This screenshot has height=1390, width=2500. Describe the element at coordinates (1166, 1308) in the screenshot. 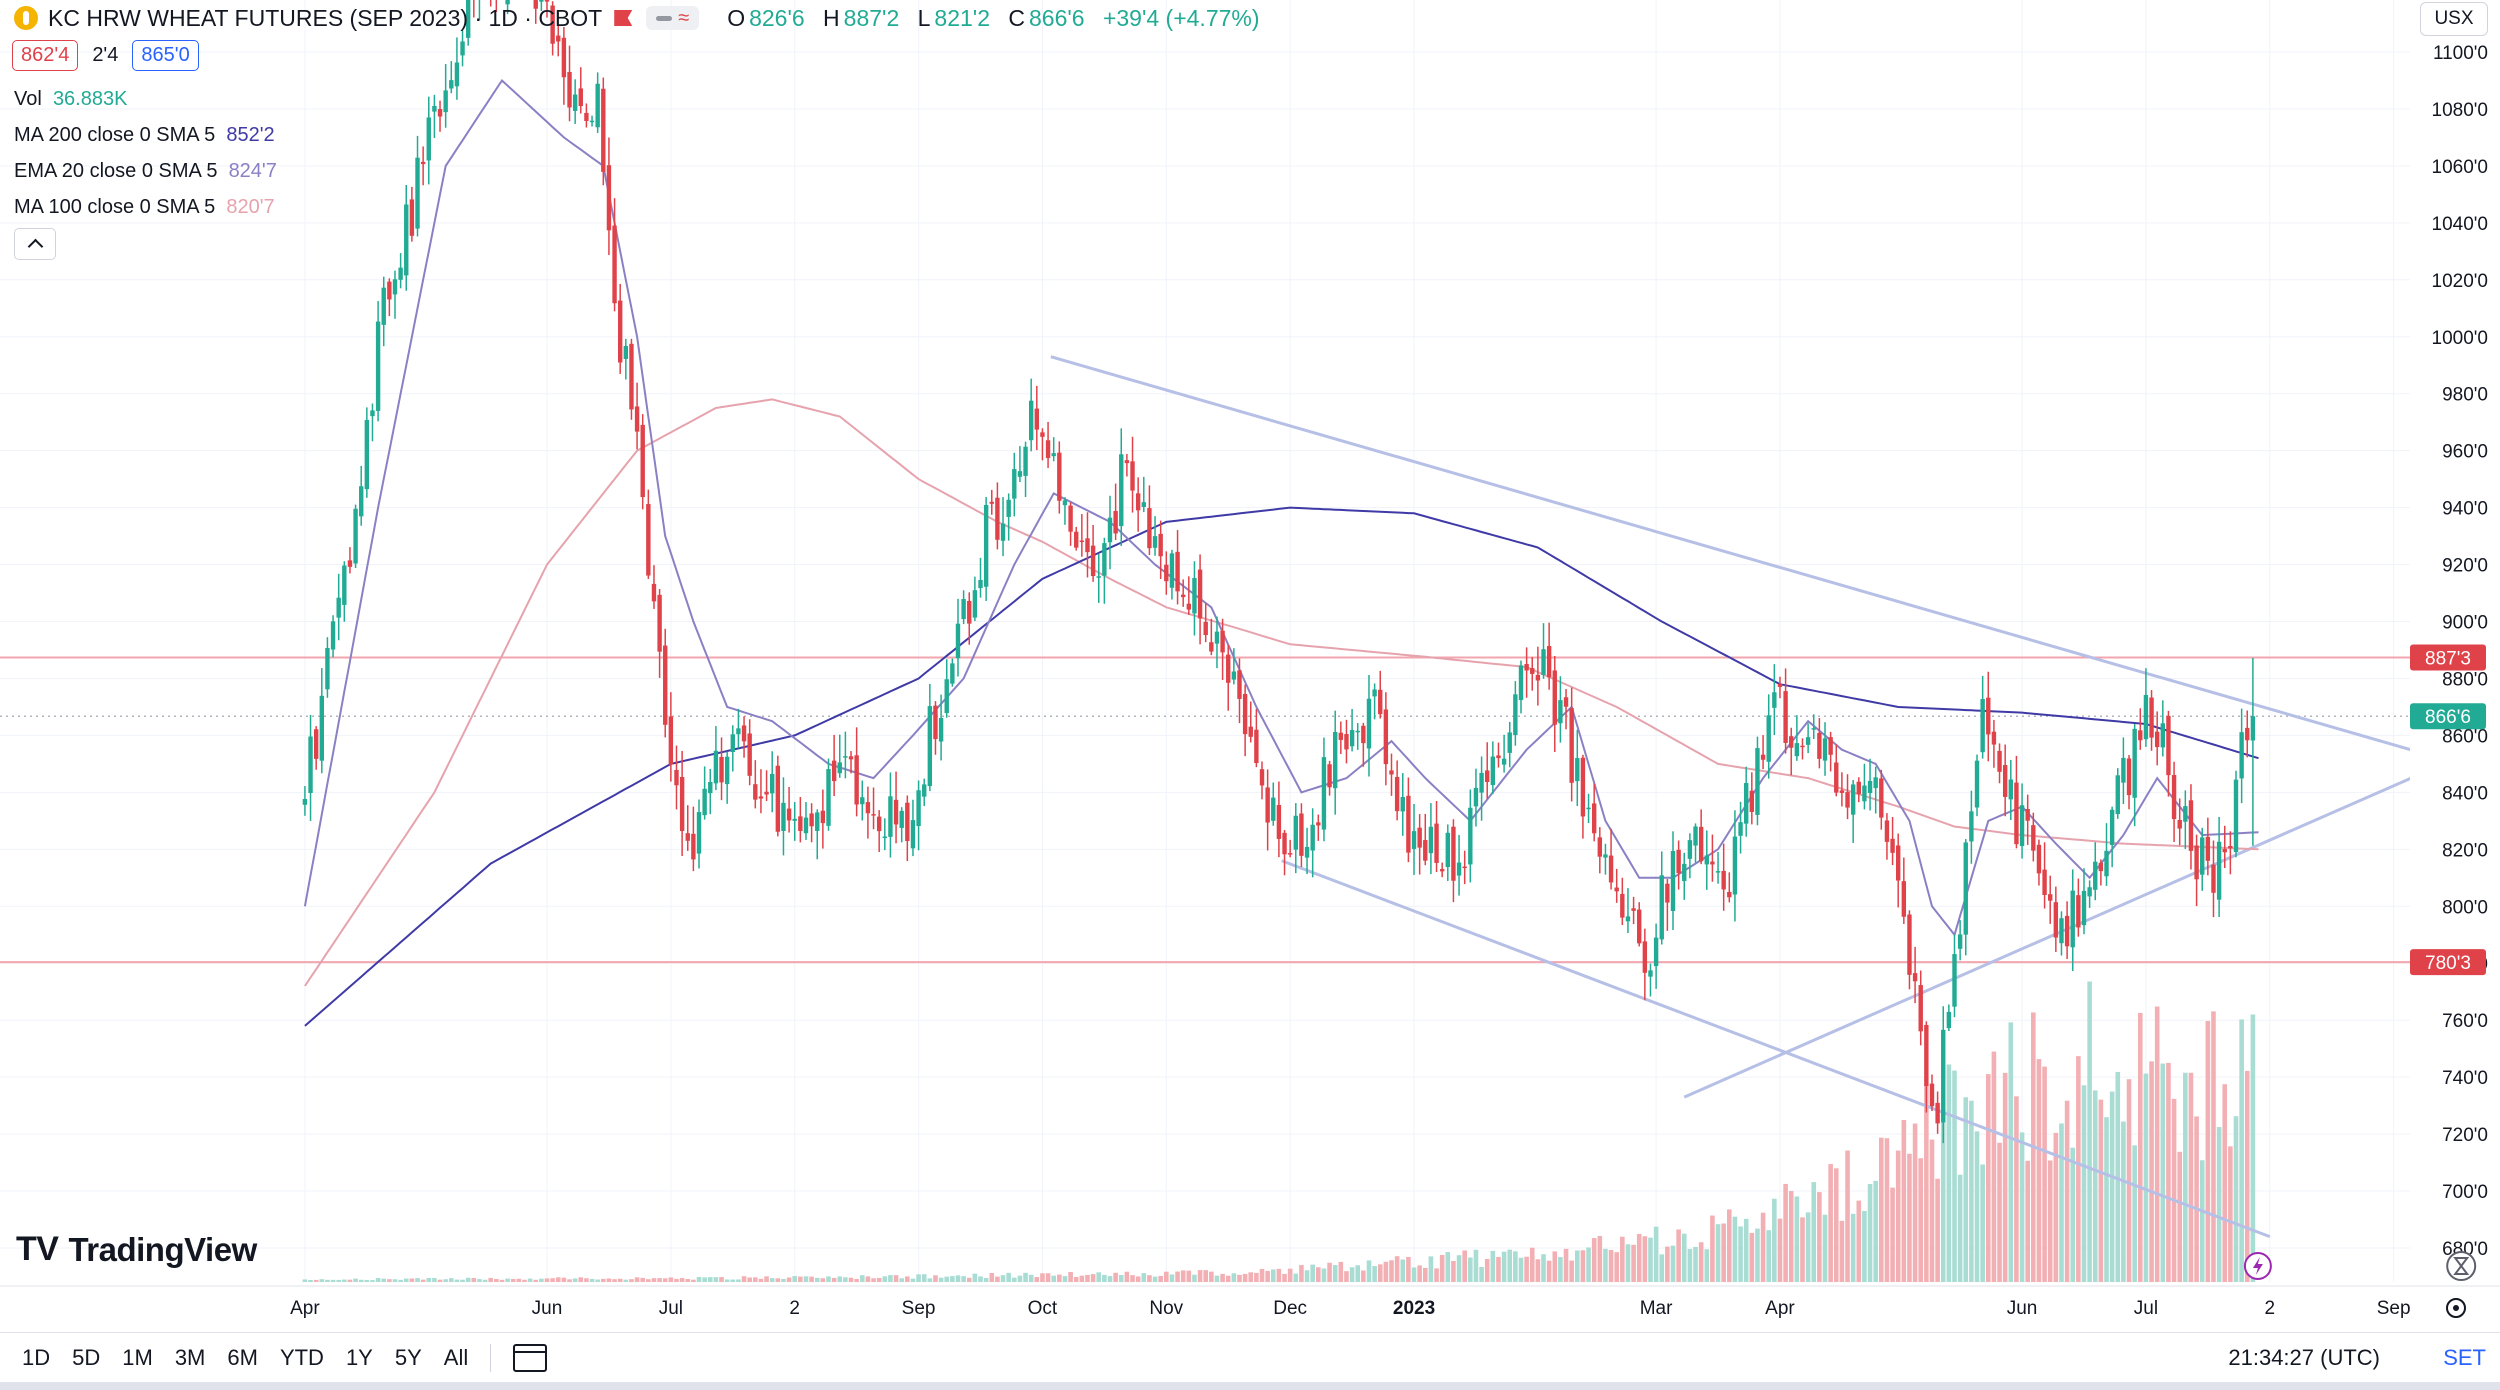

I see `time-tick-label: Nov` at that location.